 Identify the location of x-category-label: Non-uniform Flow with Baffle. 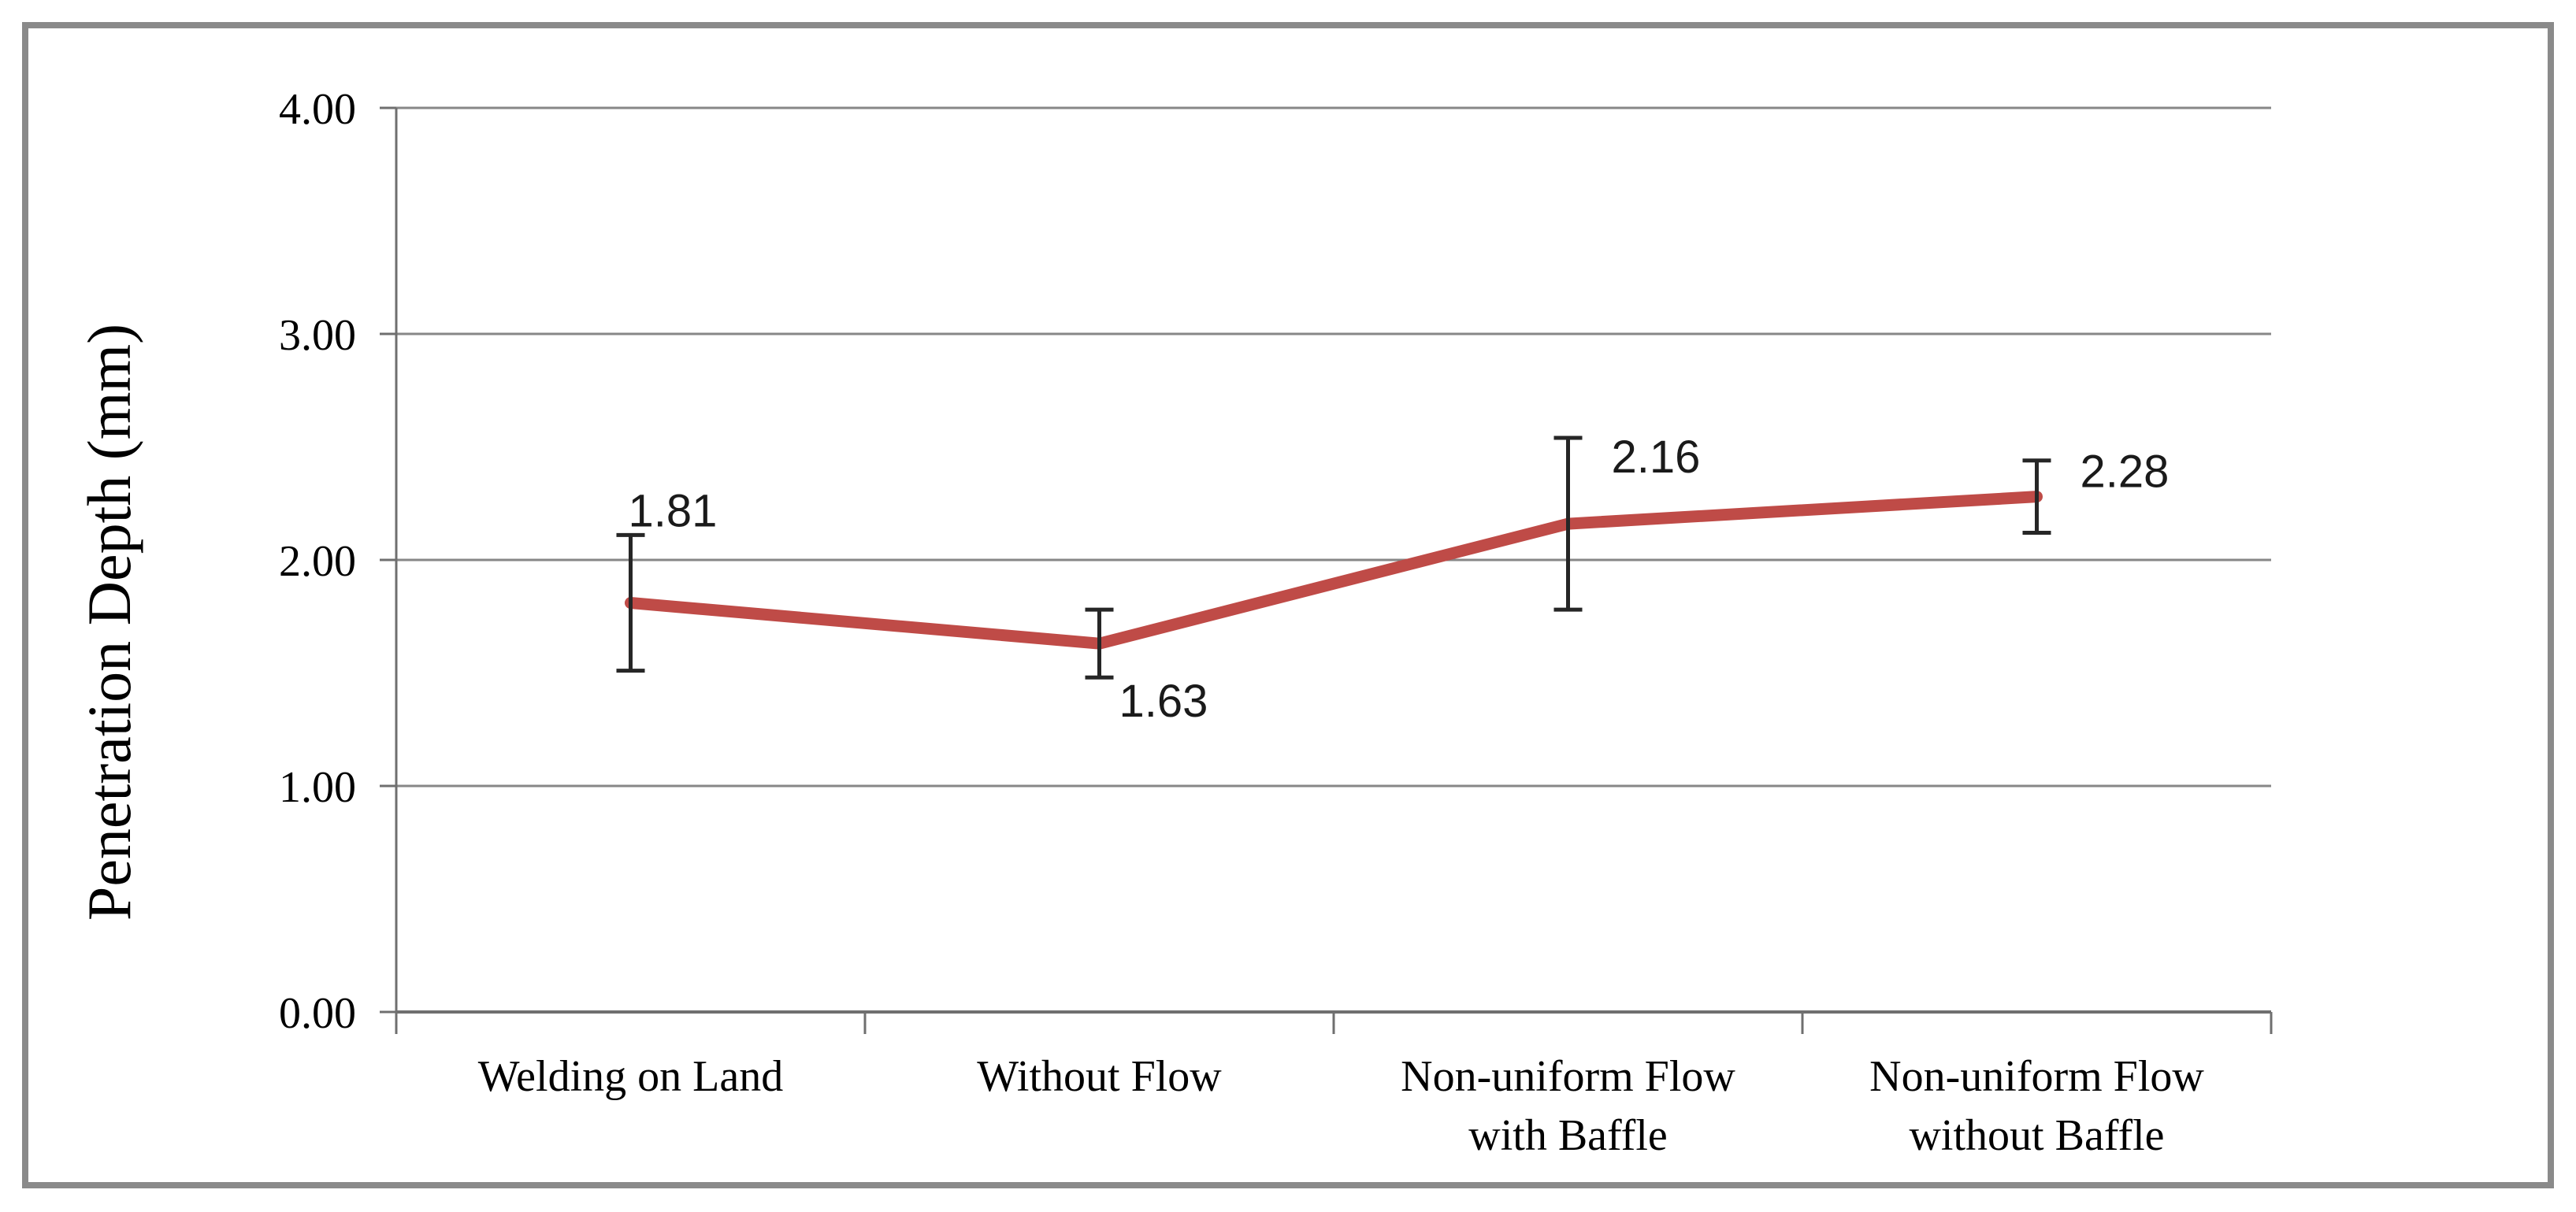
(1568, 1106).